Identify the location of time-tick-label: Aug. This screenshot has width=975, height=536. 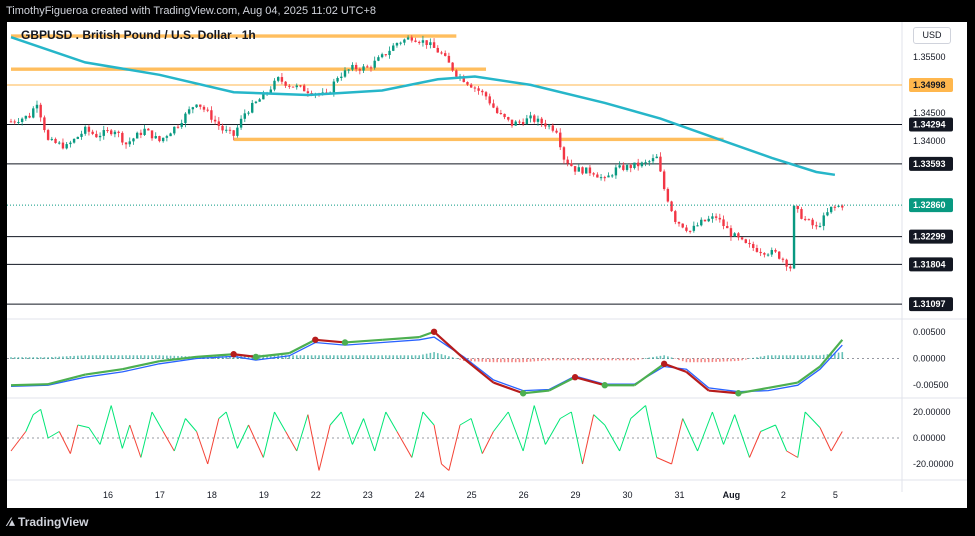
(732, 495).